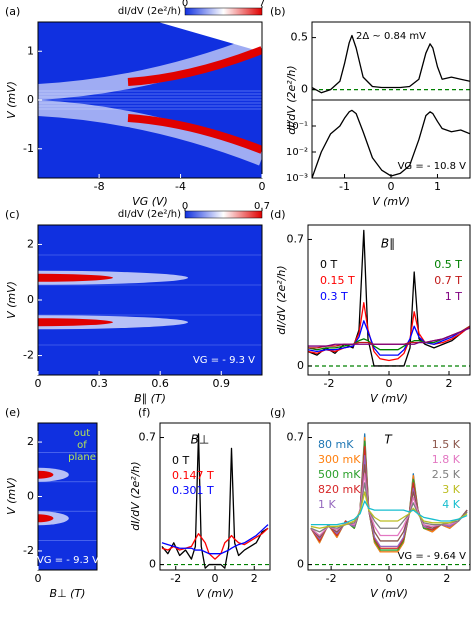 The width and height of the screenshot is (474, 617). What do you see at coordinates (12, 214) in the screenshot?
I see `panel-label: (c)` at bounding box center [12, 214].